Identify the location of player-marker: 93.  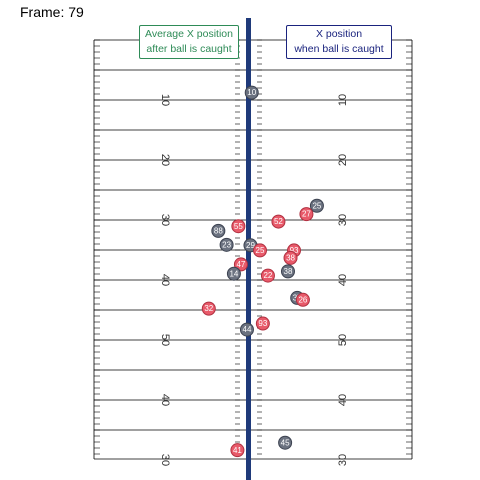
(262, 323).